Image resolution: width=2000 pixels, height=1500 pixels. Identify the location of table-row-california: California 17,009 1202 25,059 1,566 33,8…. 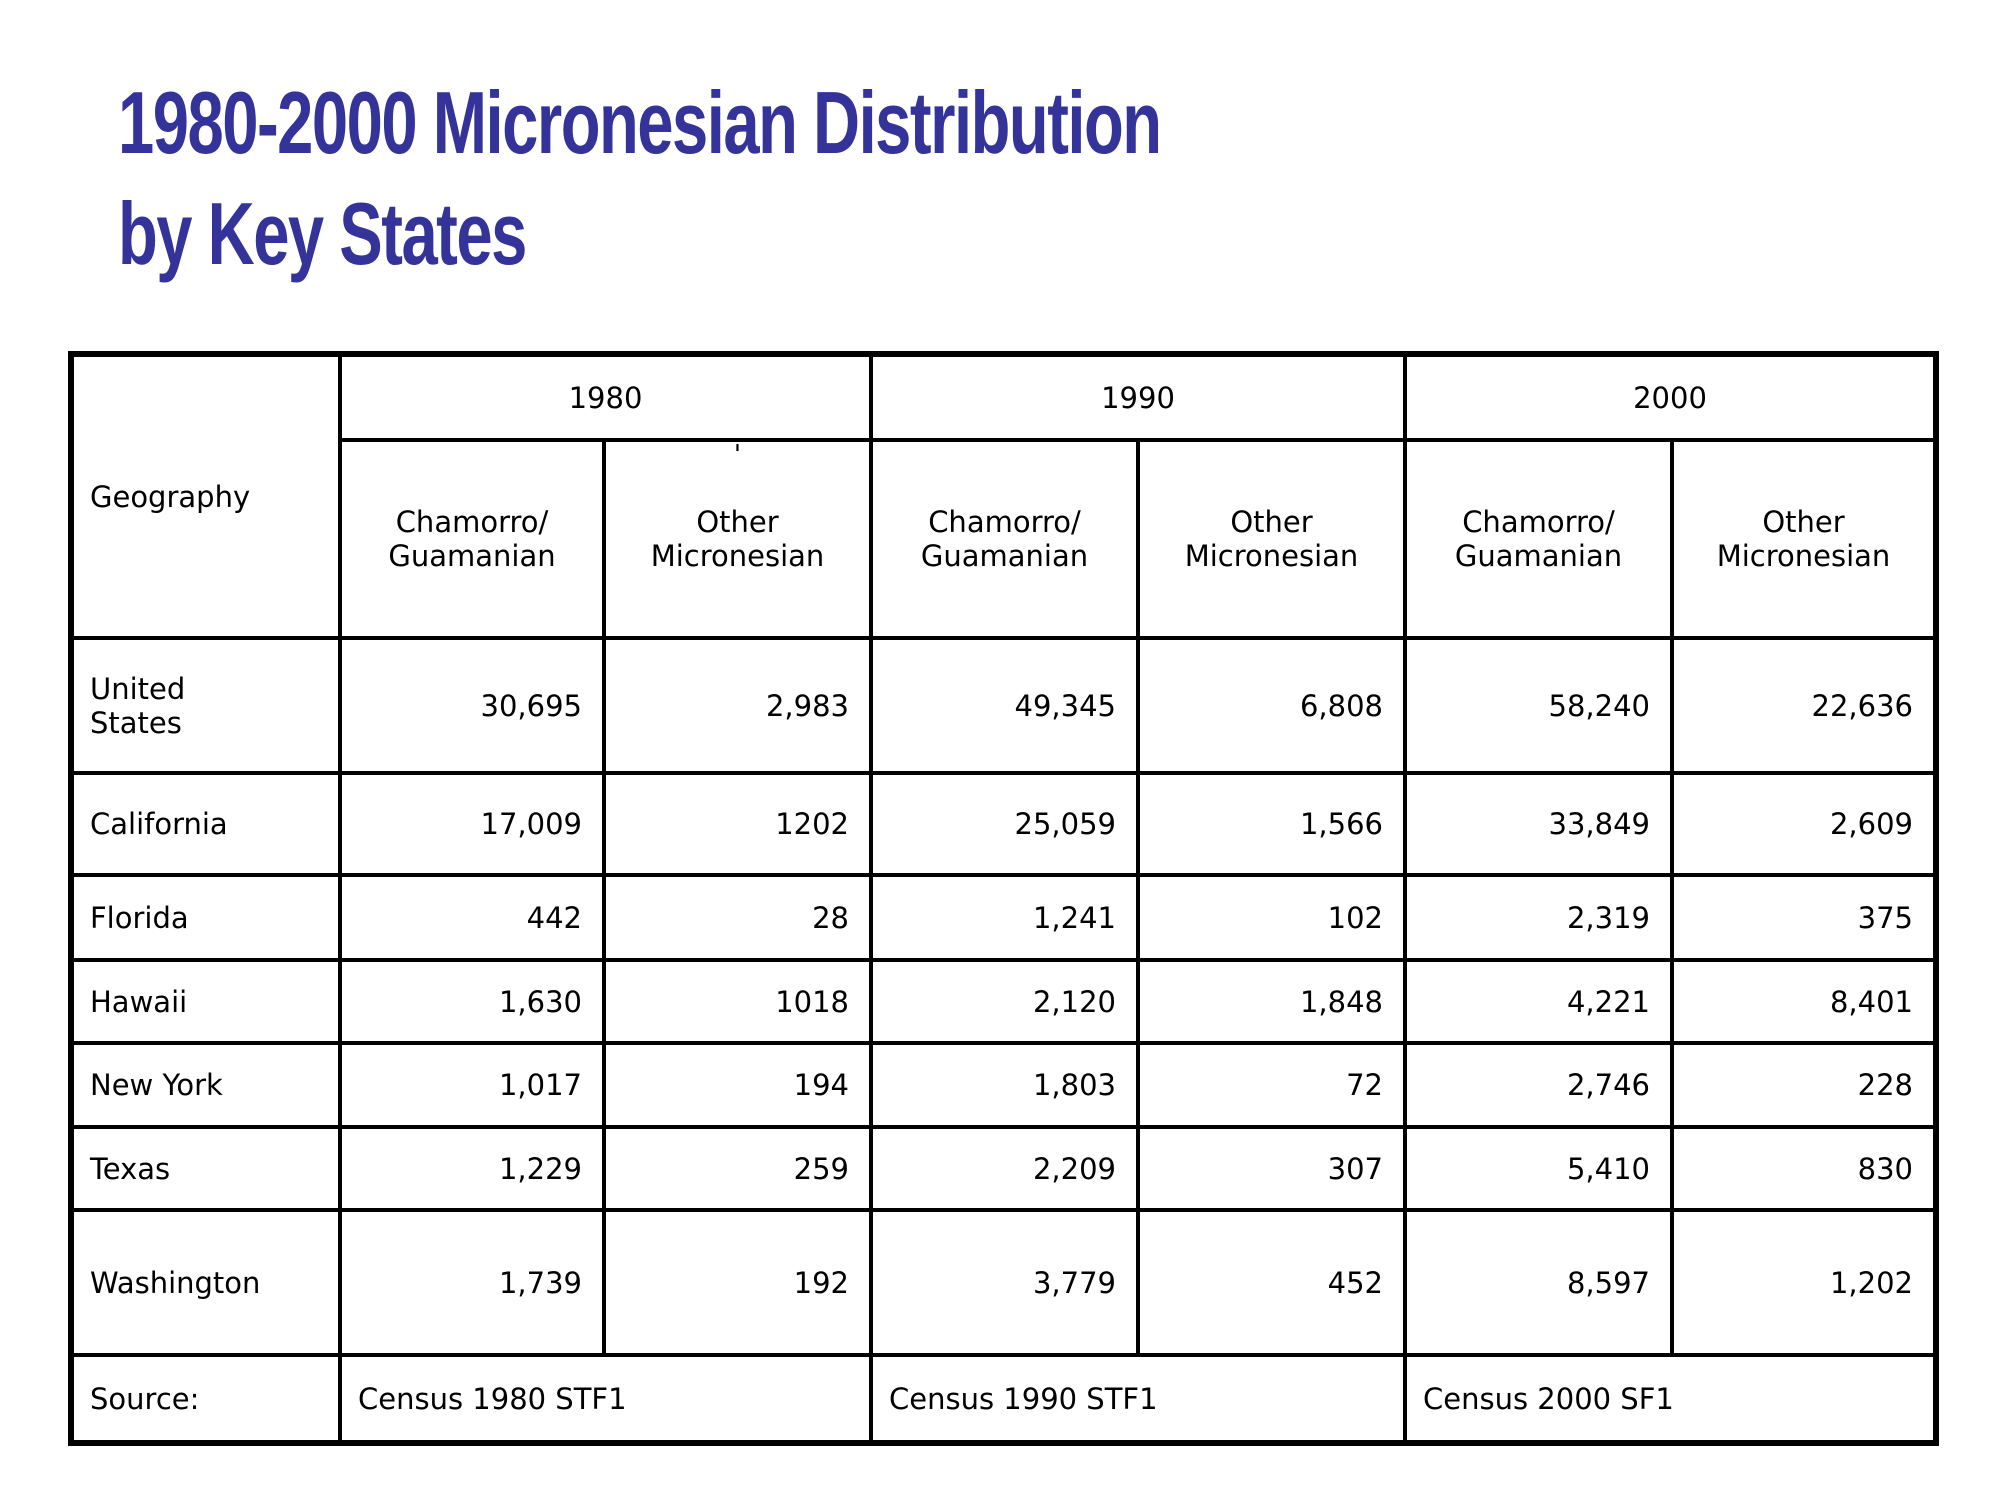
(1003, 824).